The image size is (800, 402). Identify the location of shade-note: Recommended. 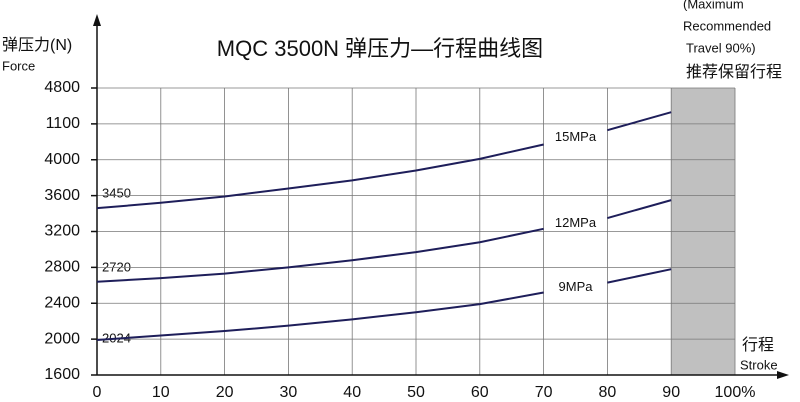
(727, 25).